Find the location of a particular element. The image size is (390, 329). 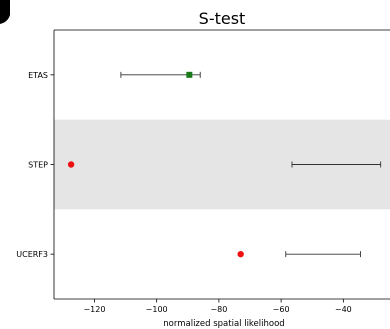

x-tick-label: −80 is located at coordinates (218, 309).